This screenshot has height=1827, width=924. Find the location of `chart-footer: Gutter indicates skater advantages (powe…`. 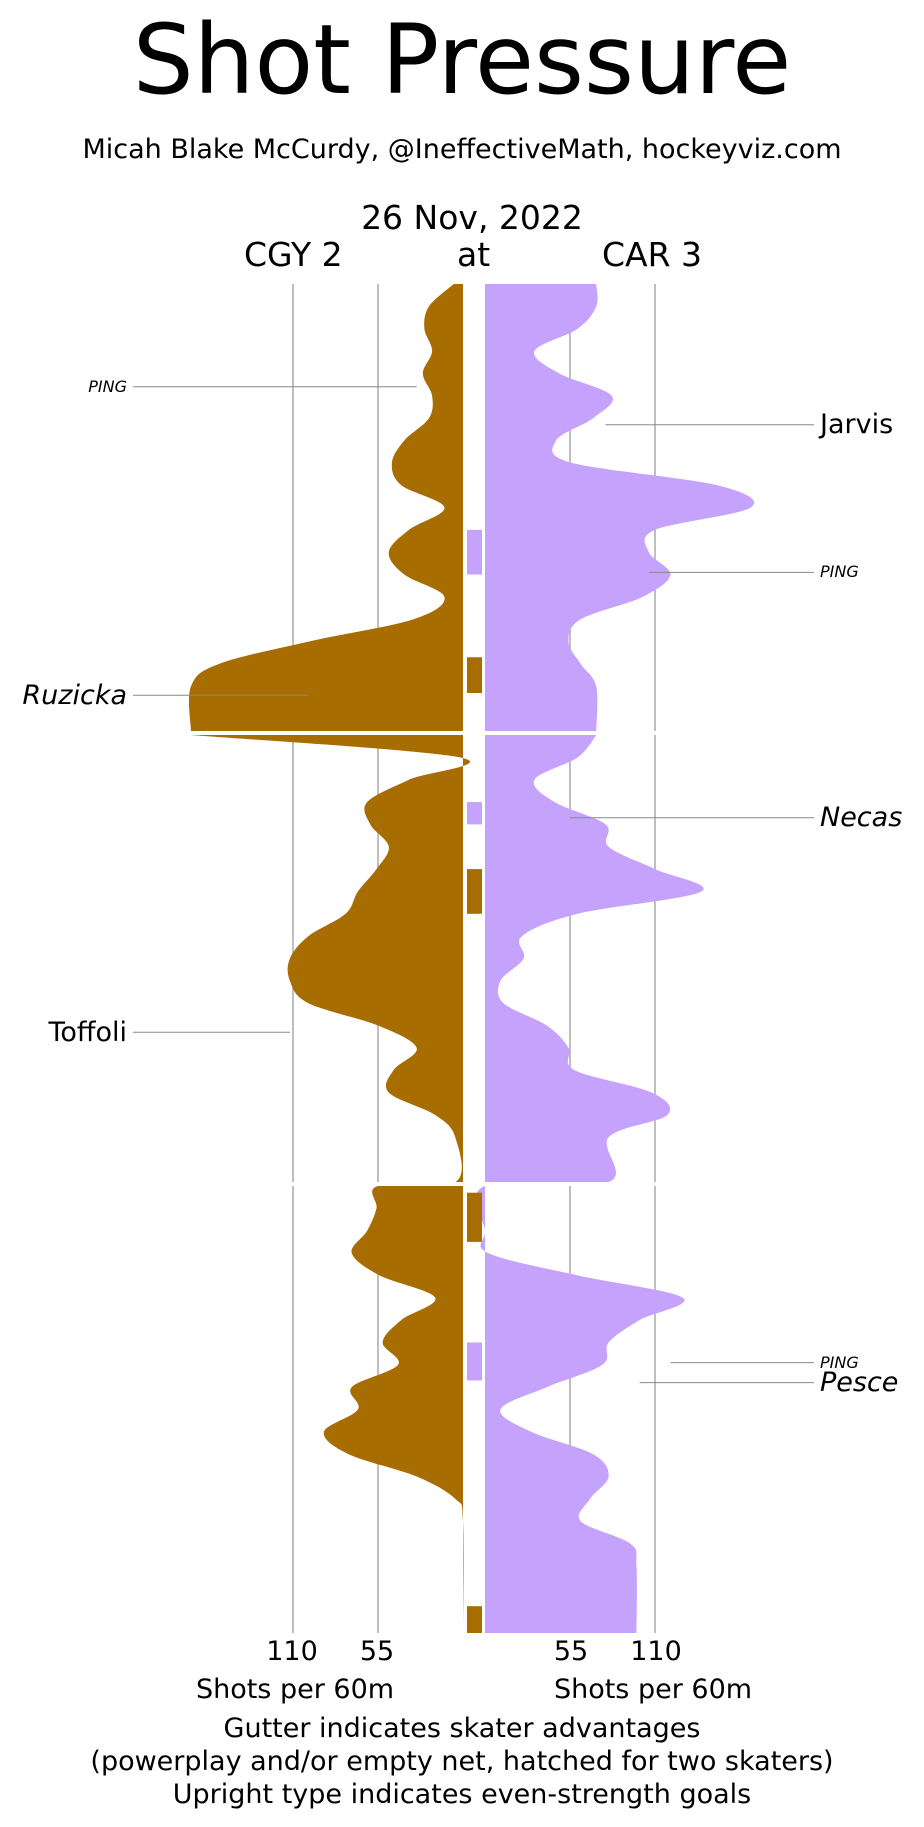

chart-footer: Gutter indicates skater advantages (powe… is located at coordinates (462, 1761).